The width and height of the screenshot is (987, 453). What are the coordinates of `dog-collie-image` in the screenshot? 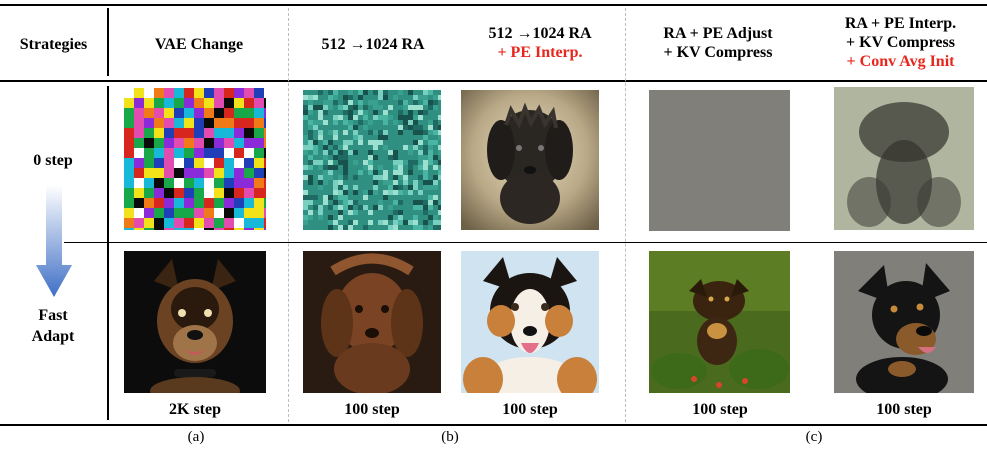 It's located at (530, 322).